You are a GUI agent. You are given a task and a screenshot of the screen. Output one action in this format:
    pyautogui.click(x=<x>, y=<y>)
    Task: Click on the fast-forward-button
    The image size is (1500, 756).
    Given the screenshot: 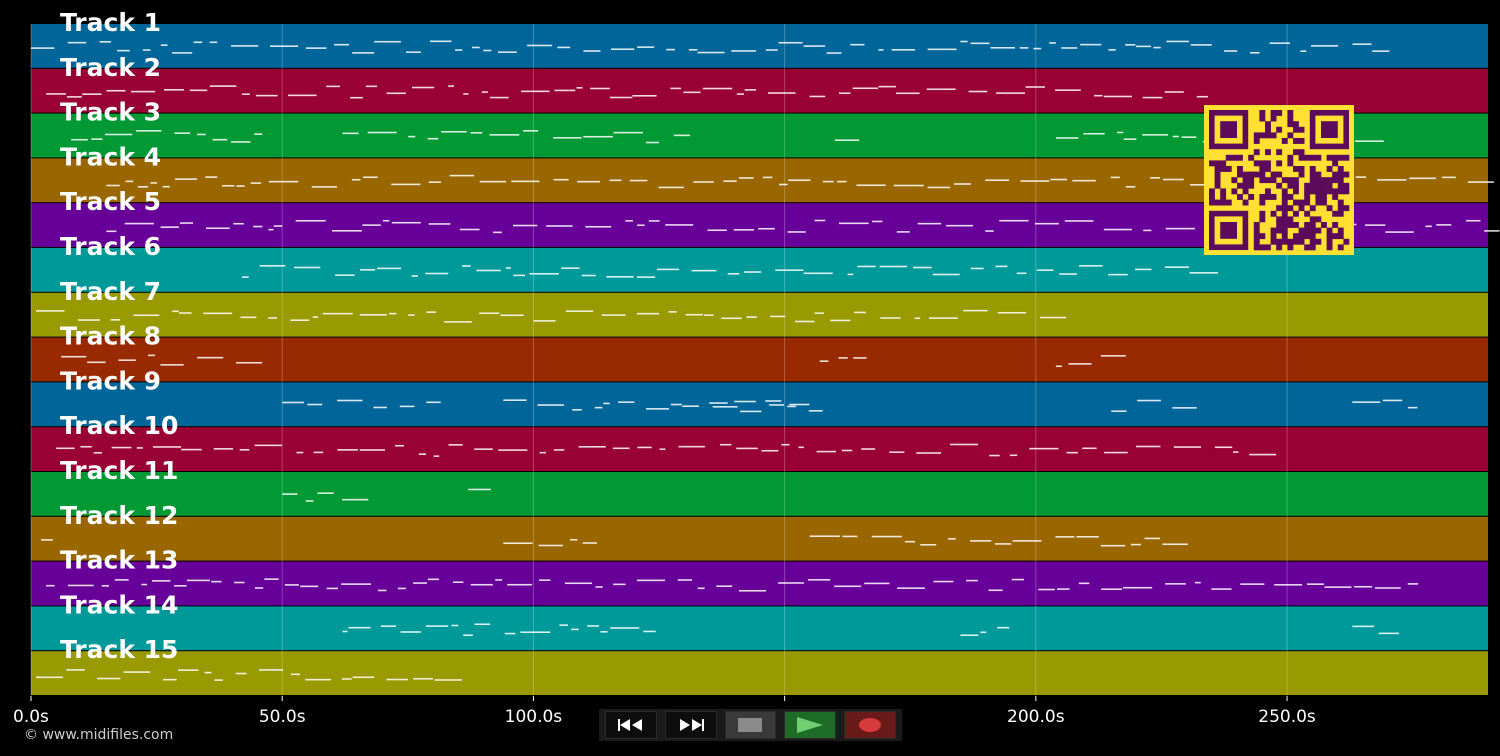 What is the action you would take?
    pyautogui.click(x=690, y=725)
    